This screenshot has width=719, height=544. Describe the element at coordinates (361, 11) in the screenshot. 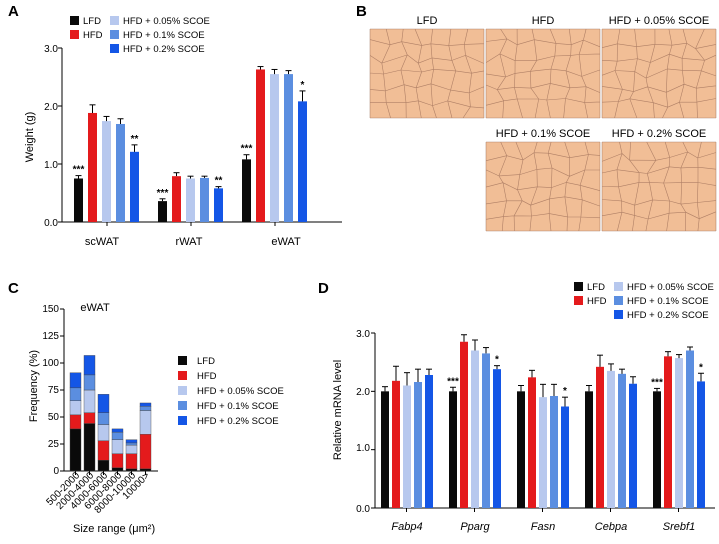

I see `panel-letter-b: B` at that location.